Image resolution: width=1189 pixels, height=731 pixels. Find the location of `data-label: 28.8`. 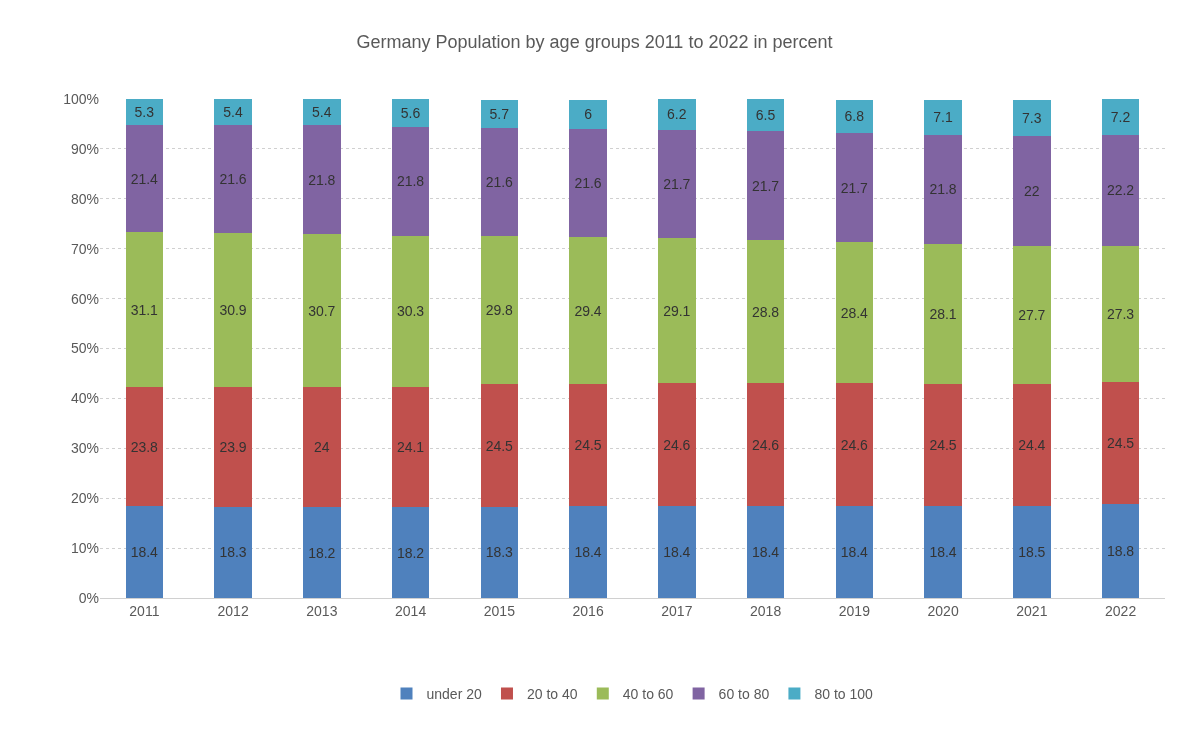

data-label: 28.8 is located at coordinates (765, 311).